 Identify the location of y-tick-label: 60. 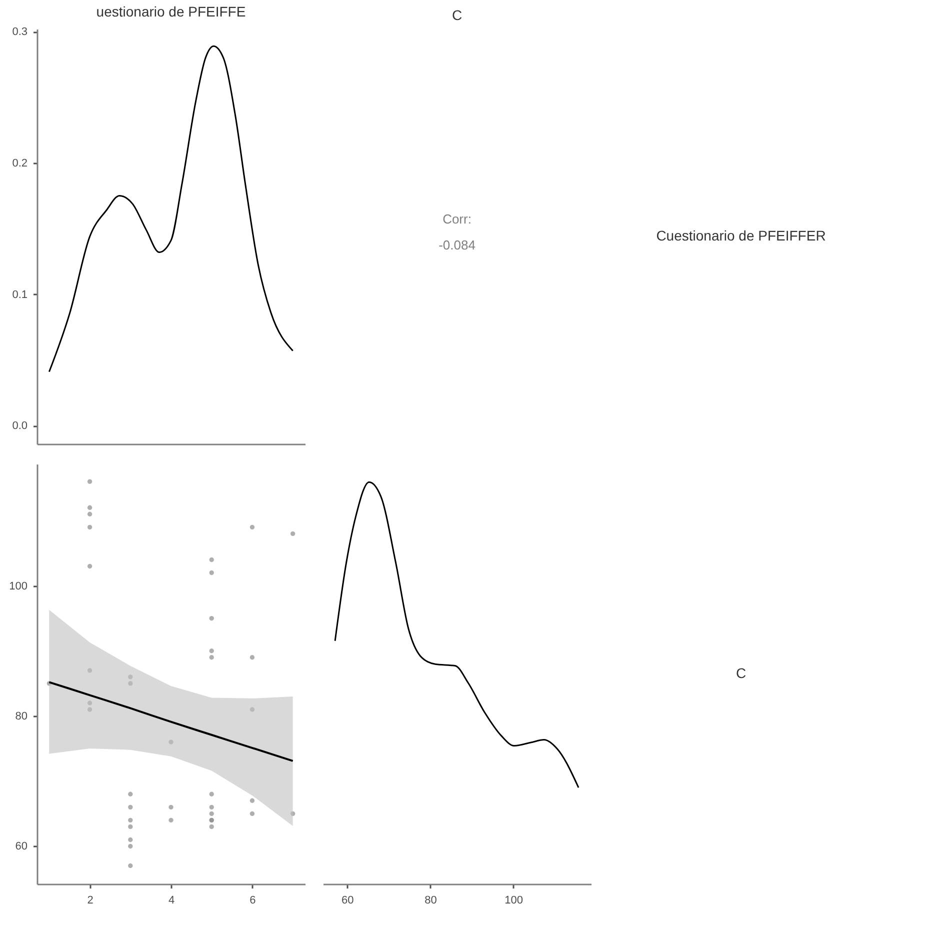
(21, 846).